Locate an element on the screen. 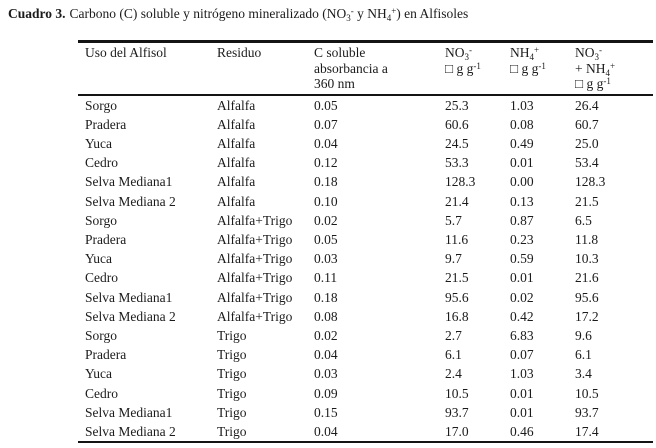 The width and height of the screenshot is (656, 448). table-row: Selva Mediana1 Trigo 0.15 93.7 0.01 93.7 is located at coordinates (365, 412).